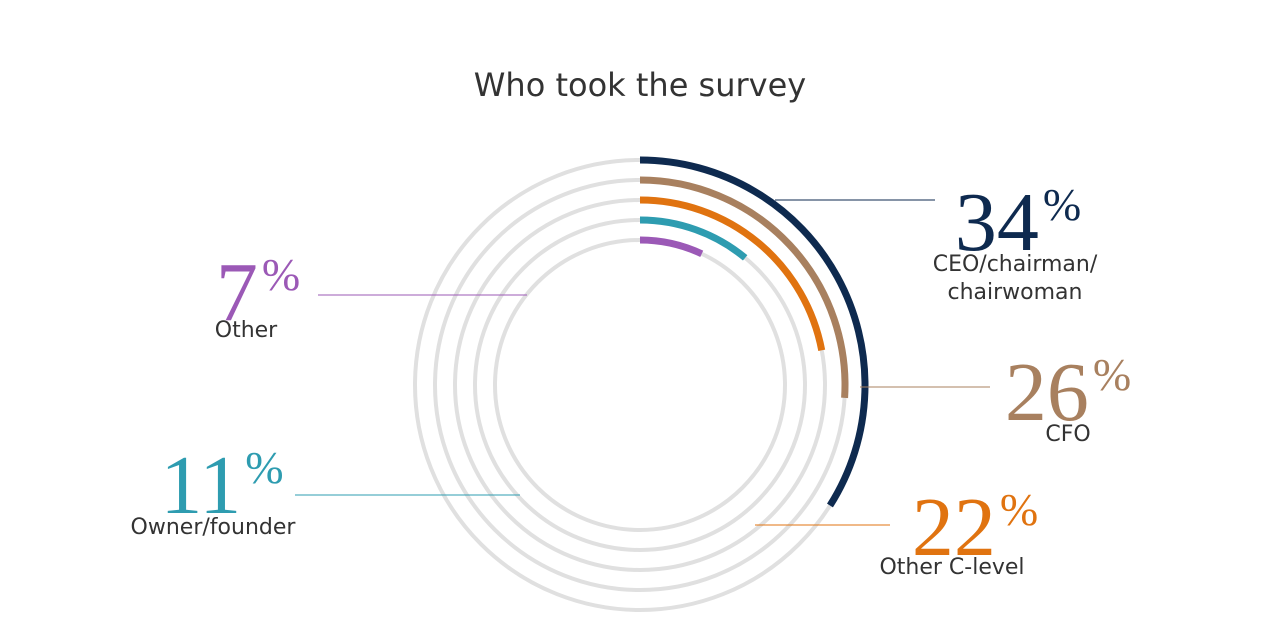 This screenshot has width=1280, height=630. I want to click on value-label: 7%, so click(258, 292).